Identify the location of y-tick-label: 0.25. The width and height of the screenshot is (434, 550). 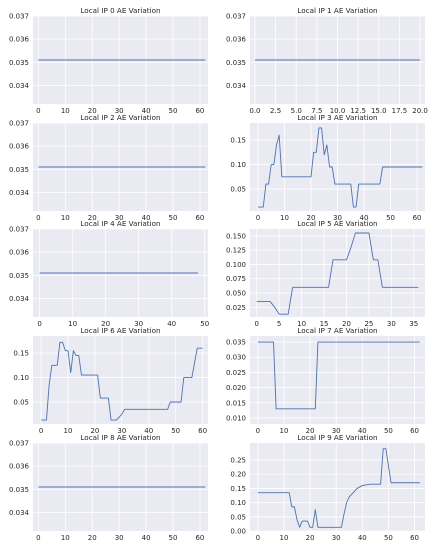
(238, 461).